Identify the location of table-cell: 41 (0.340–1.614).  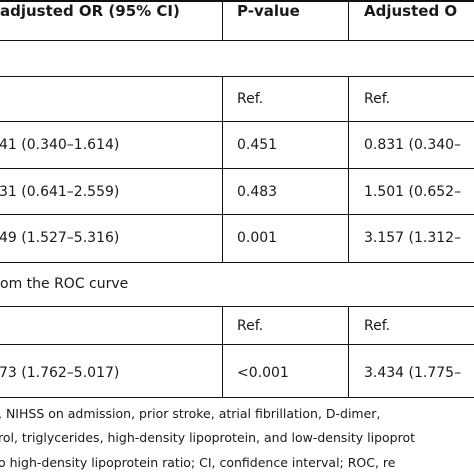
(60, 145).